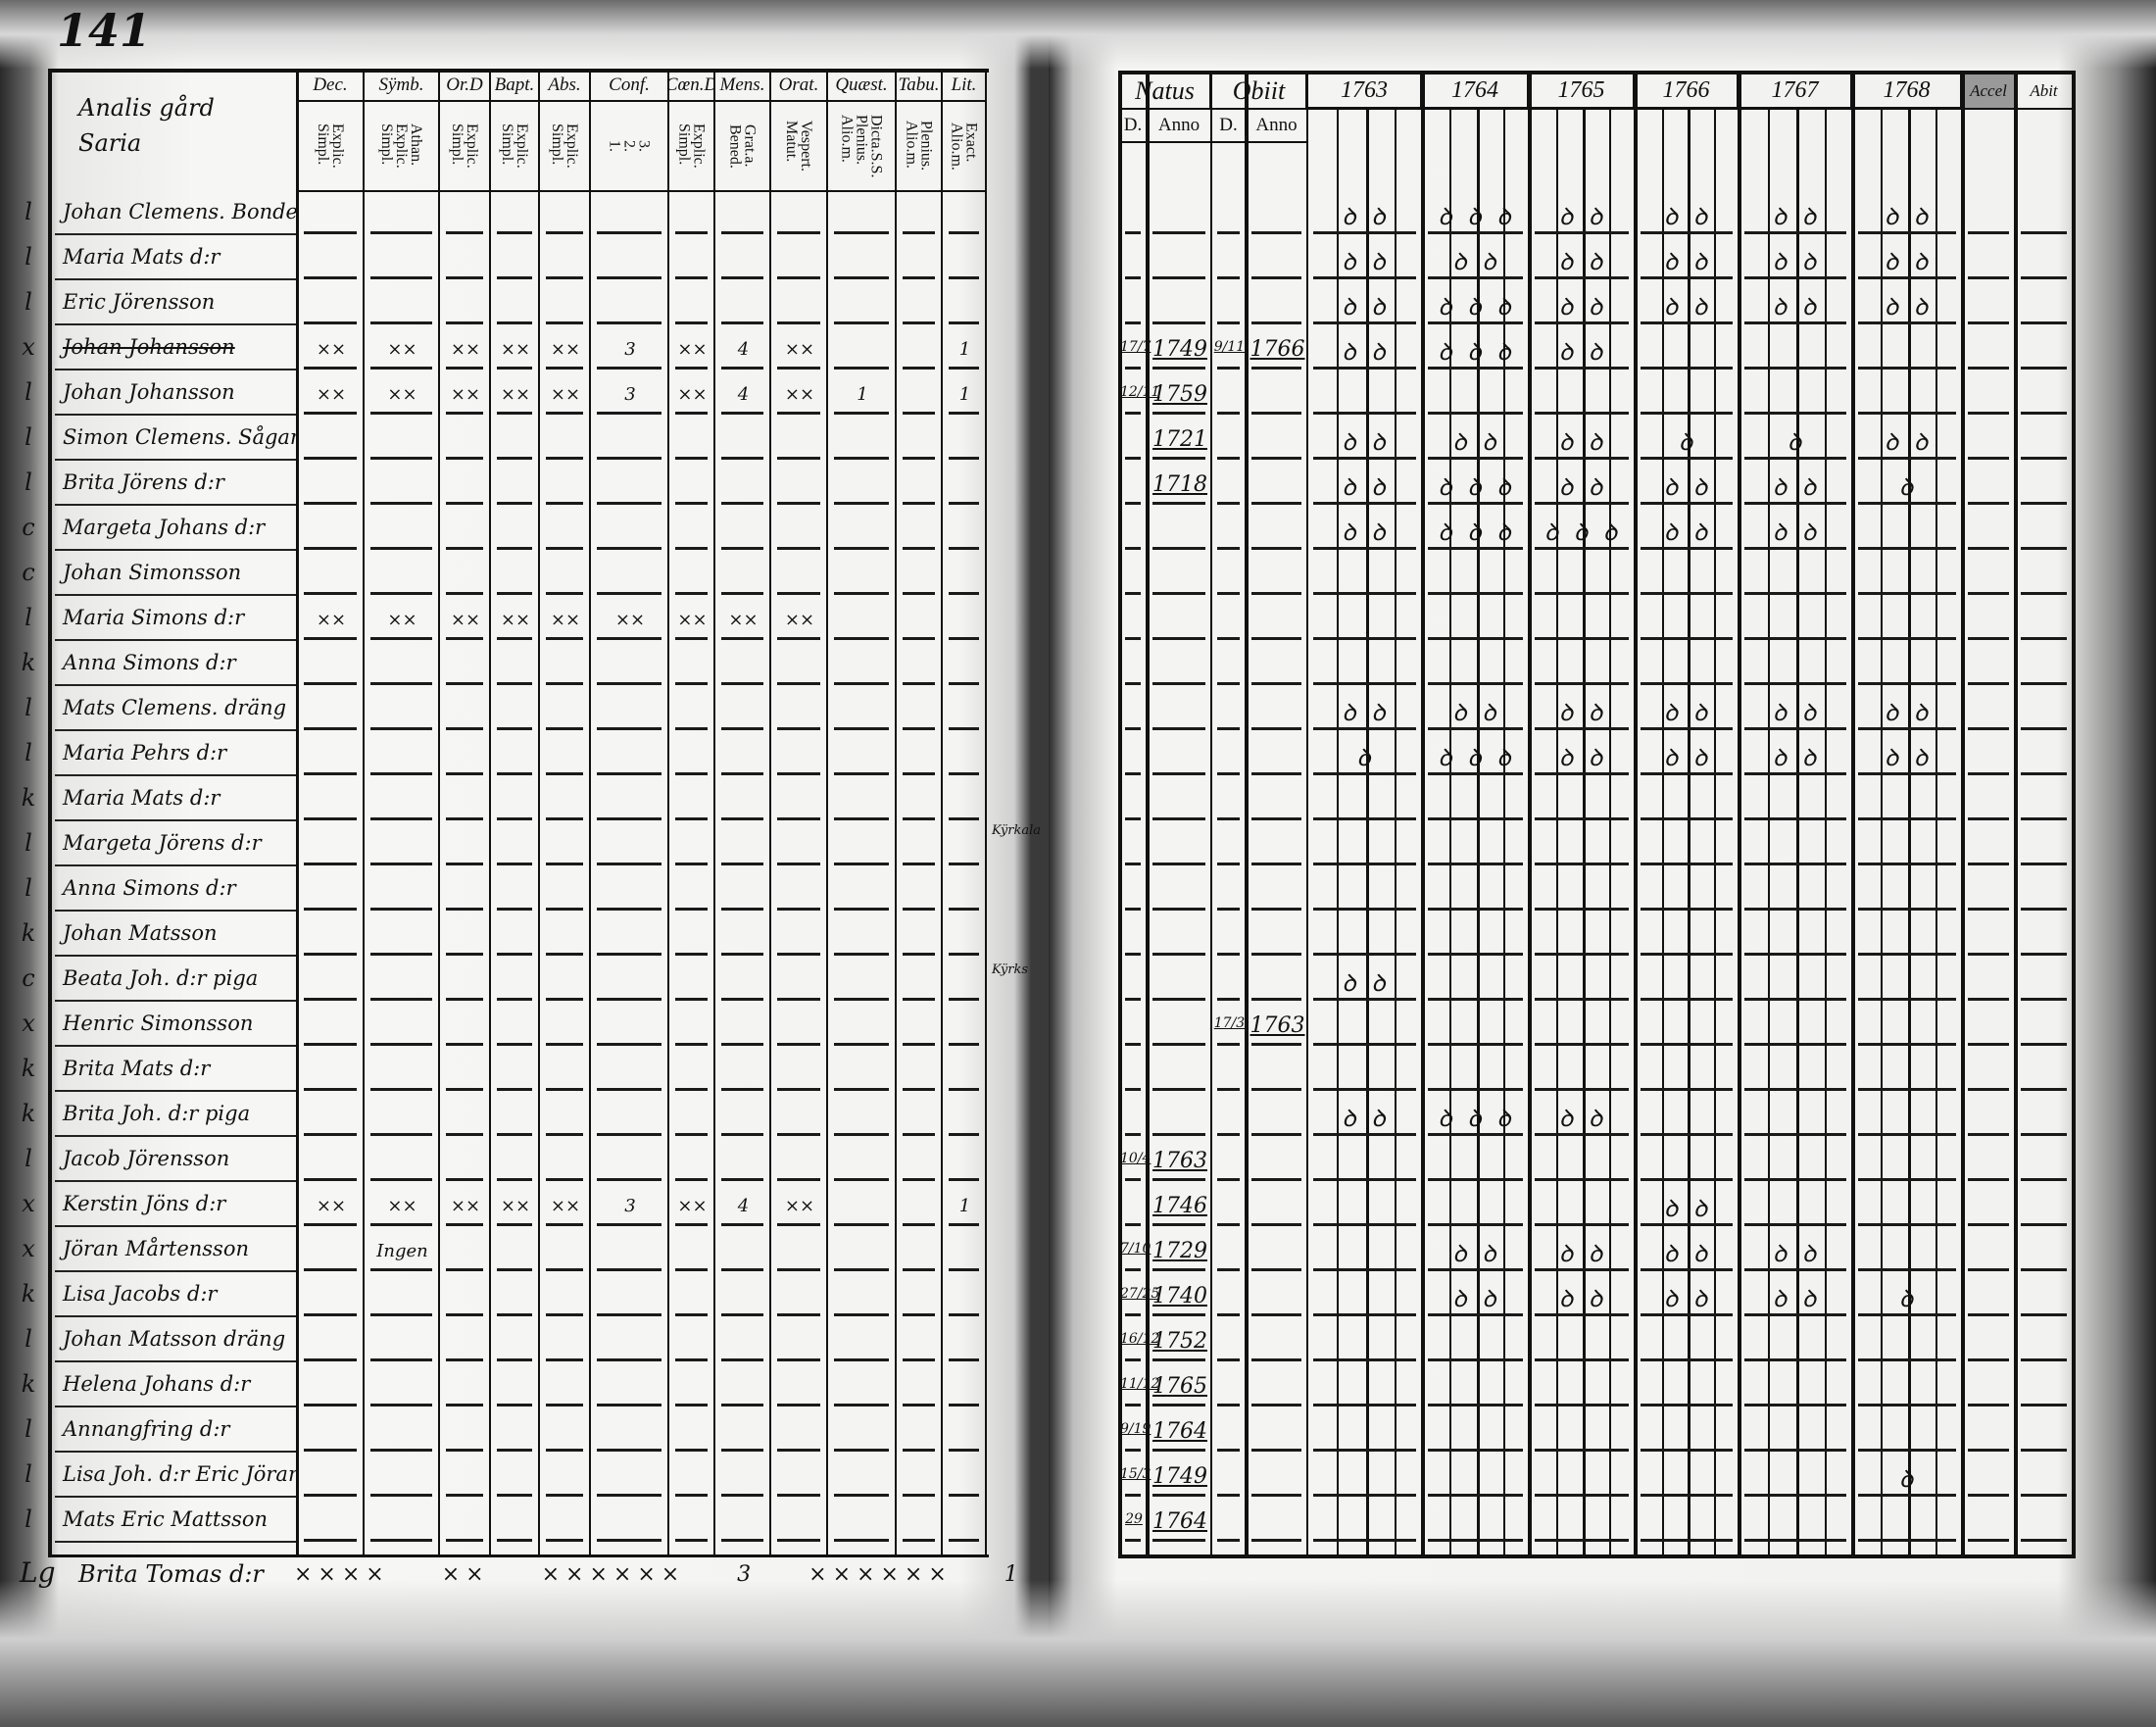 The height and width of the screenshot is (1727, 2156). I want to click on subheader-7: Grat.a. Bened., so click(743, 147).